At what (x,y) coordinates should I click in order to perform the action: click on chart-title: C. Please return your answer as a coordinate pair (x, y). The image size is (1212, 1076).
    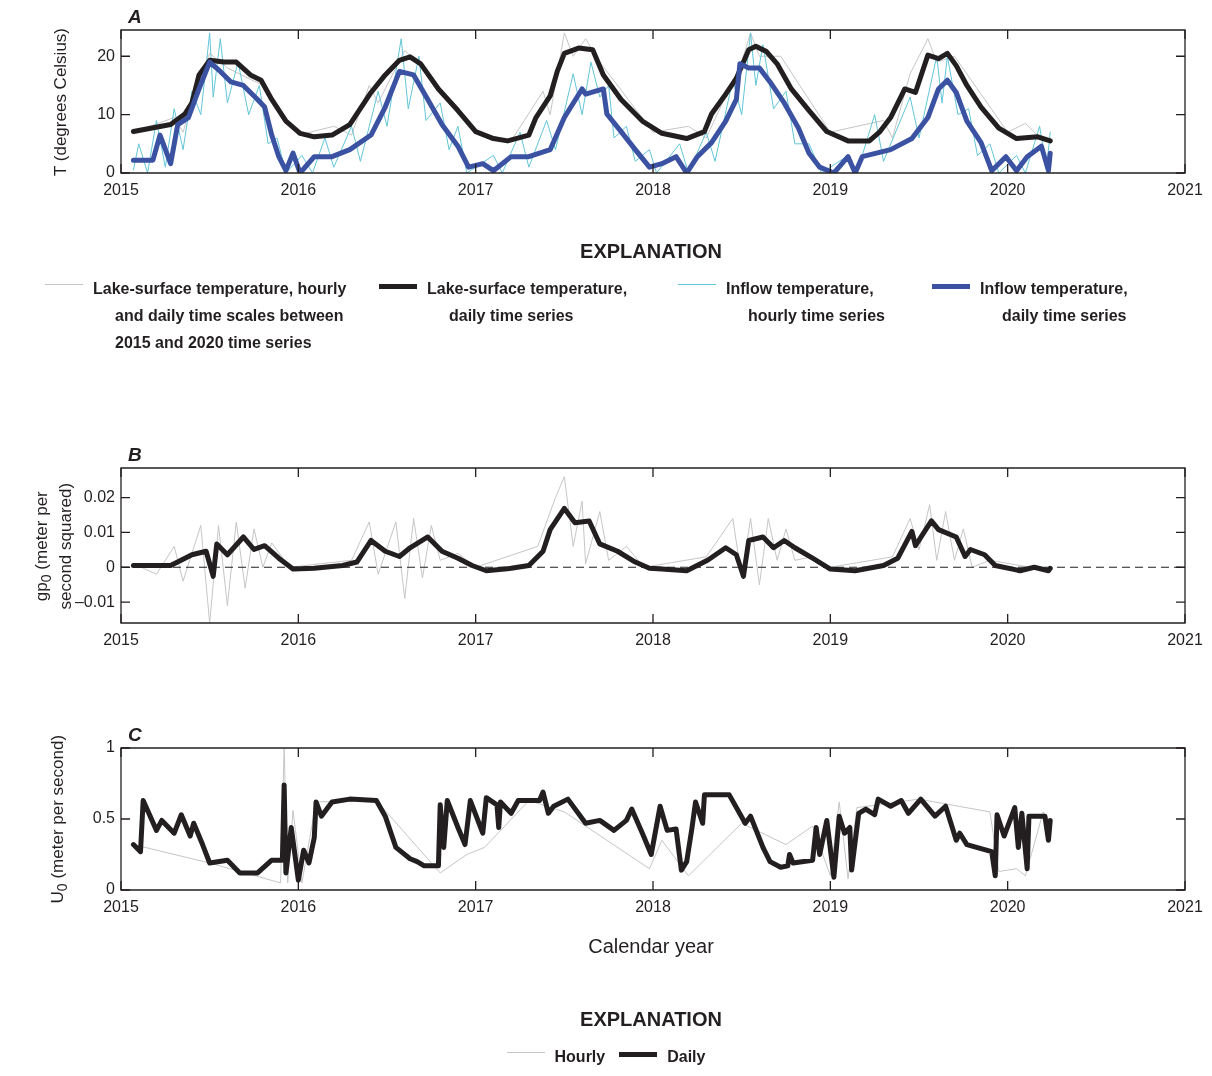
    Looking at the image, I should click on (135, 735).